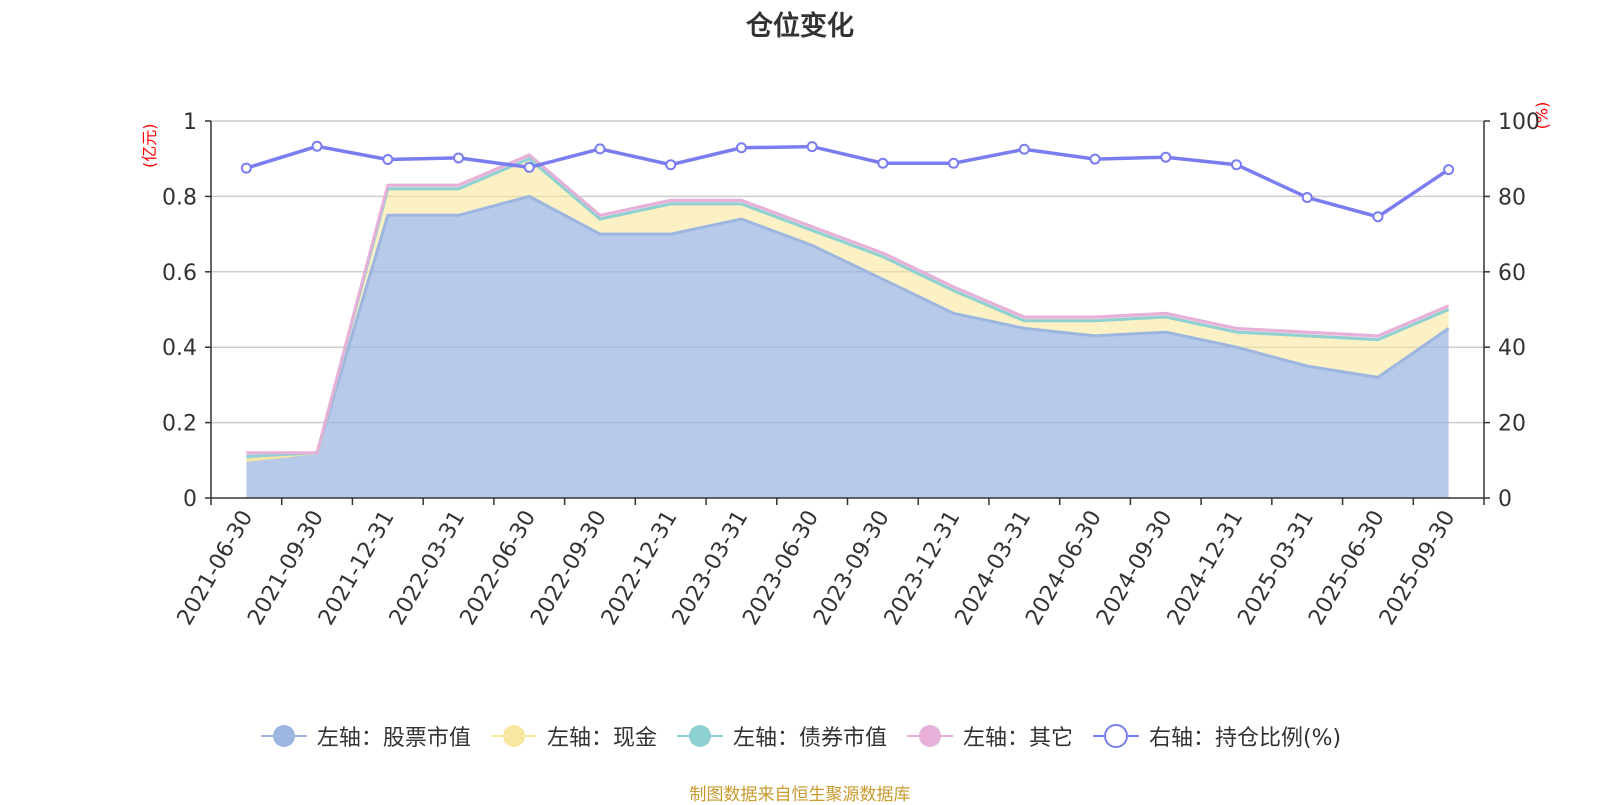 The image size is (1600, 805). What do you see at coordinates (1512, 273) in the screenshot?
I see `right-tick-label: 60` at bounding box center [1512, 273].